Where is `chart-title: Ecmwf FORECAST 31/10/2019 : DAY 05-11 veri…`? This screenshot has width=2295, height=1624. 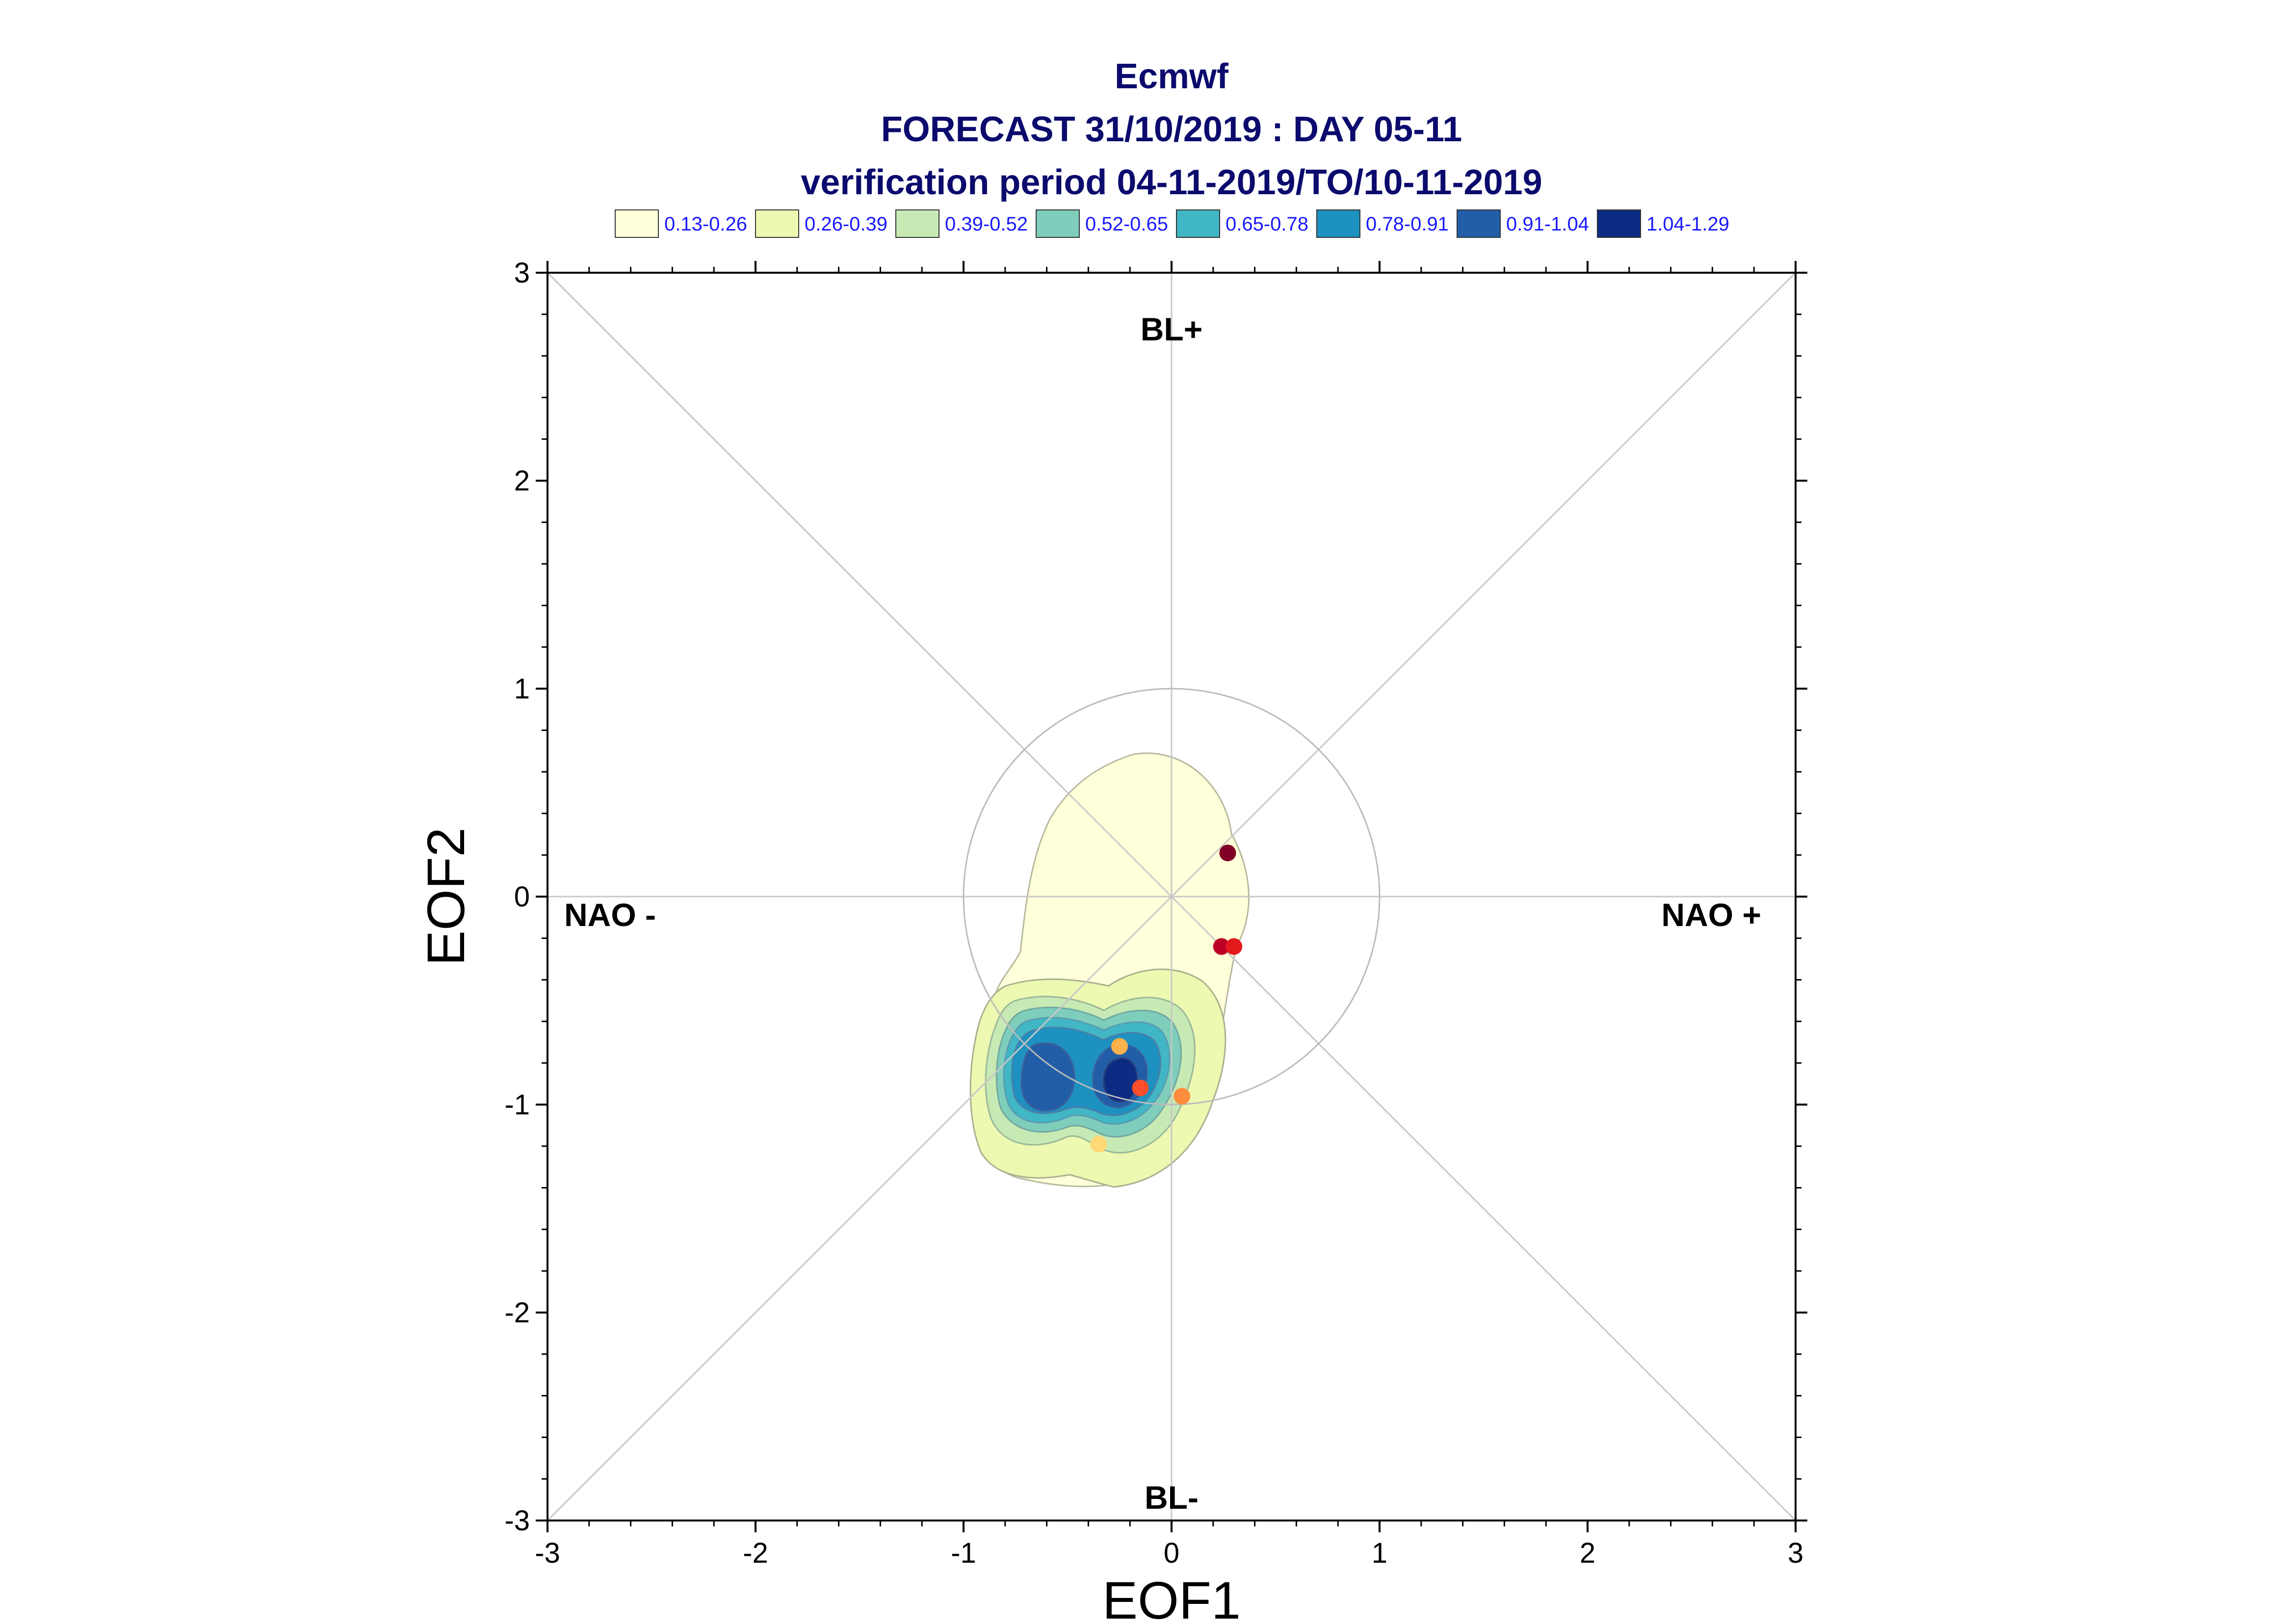
chart-title: Ecmwf FORECAST 31/10/2019 : DAY 05-11 veri… is located at coordinates (1171, 129).